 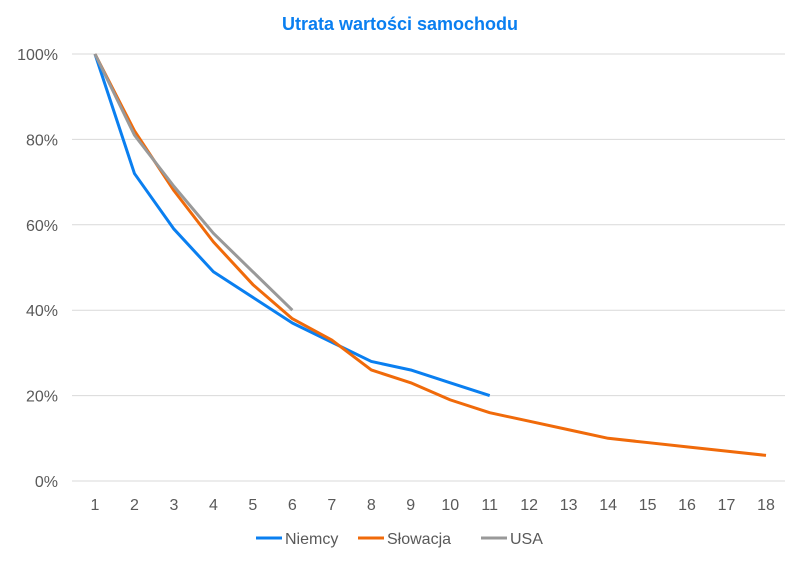 I want to click on y-tick-label: 80%, so click(x=42, y=140).